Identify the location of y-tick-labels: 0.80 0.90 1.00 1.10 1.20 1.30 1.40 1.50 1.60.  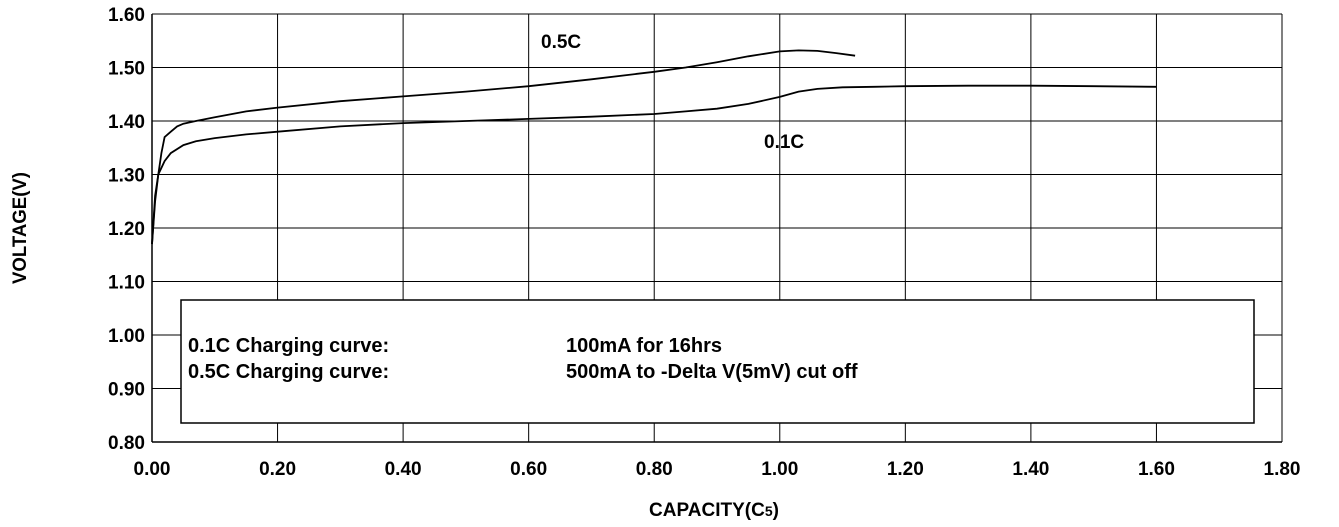
(126, 229).